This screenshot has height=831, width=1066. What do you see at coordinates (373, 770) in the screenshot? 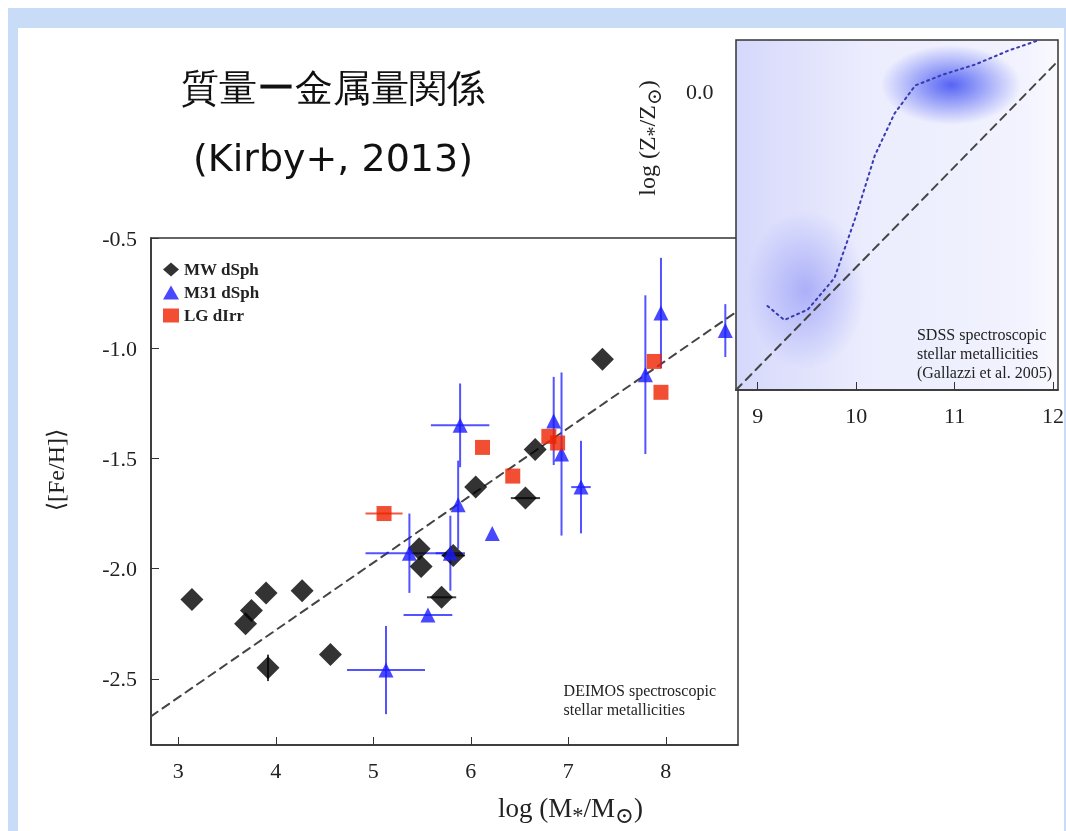
I see `x-tick-label: 5` at bounding box center [373, 770].